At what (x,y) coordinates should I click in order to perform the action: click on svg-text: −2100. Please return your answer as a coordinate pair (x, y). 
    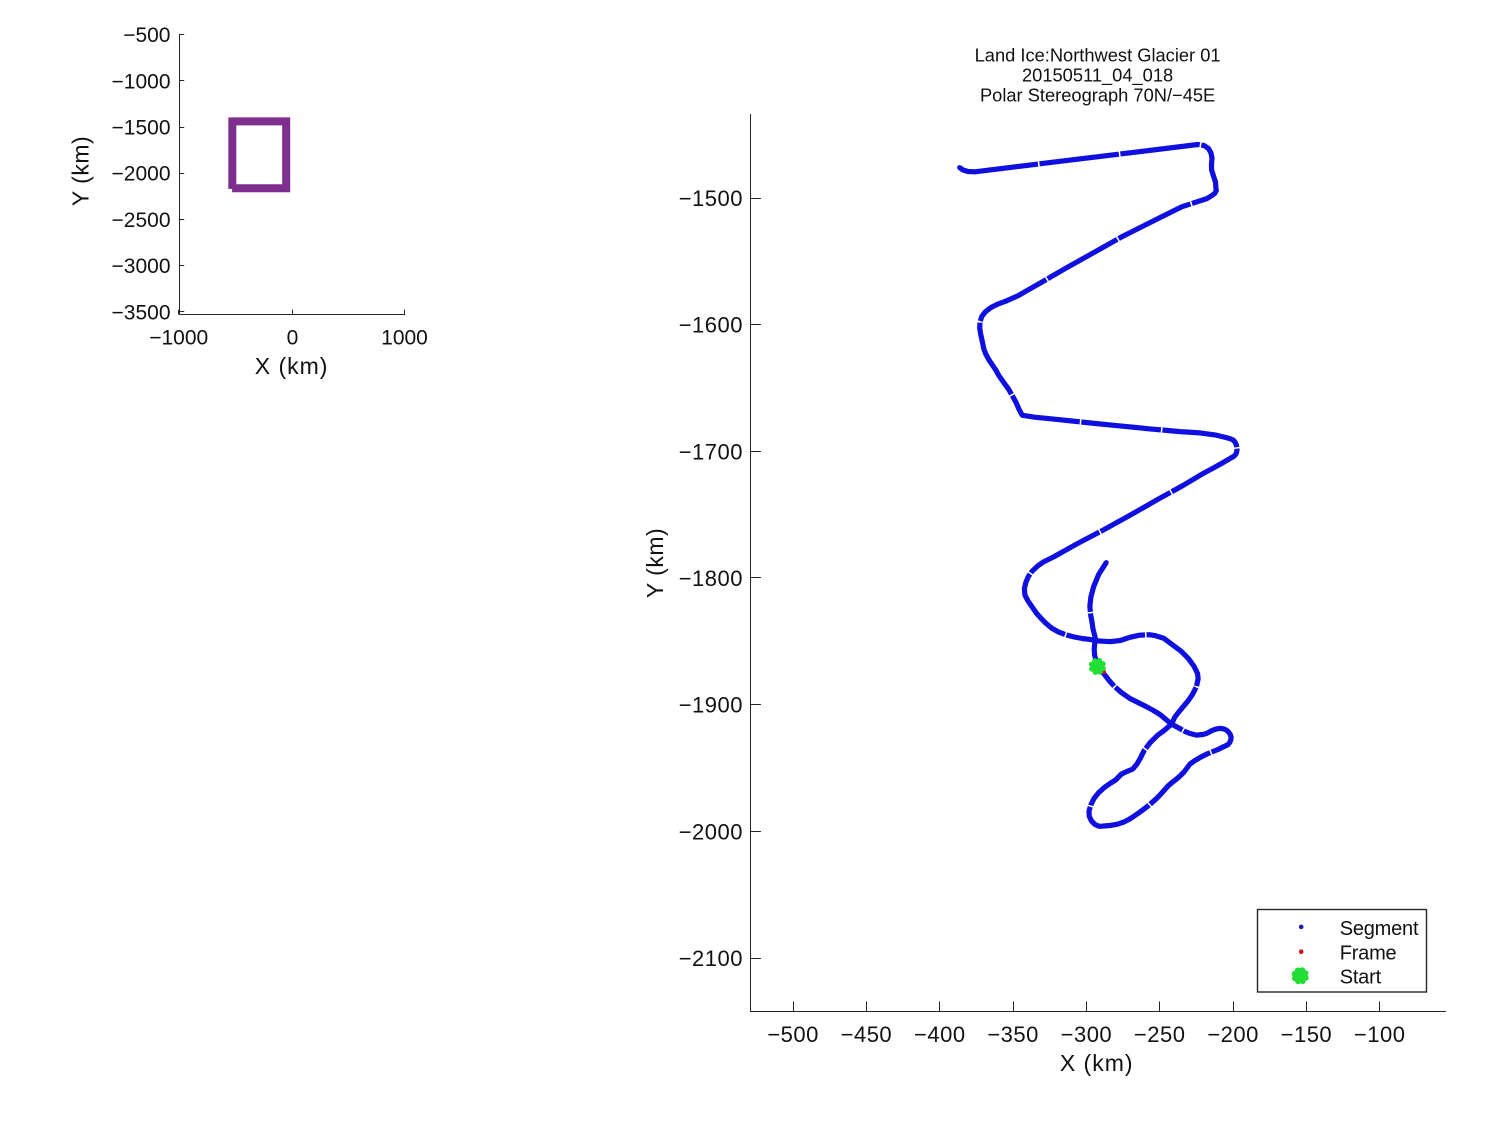
    Looking at the image, I should click on (711, 958).